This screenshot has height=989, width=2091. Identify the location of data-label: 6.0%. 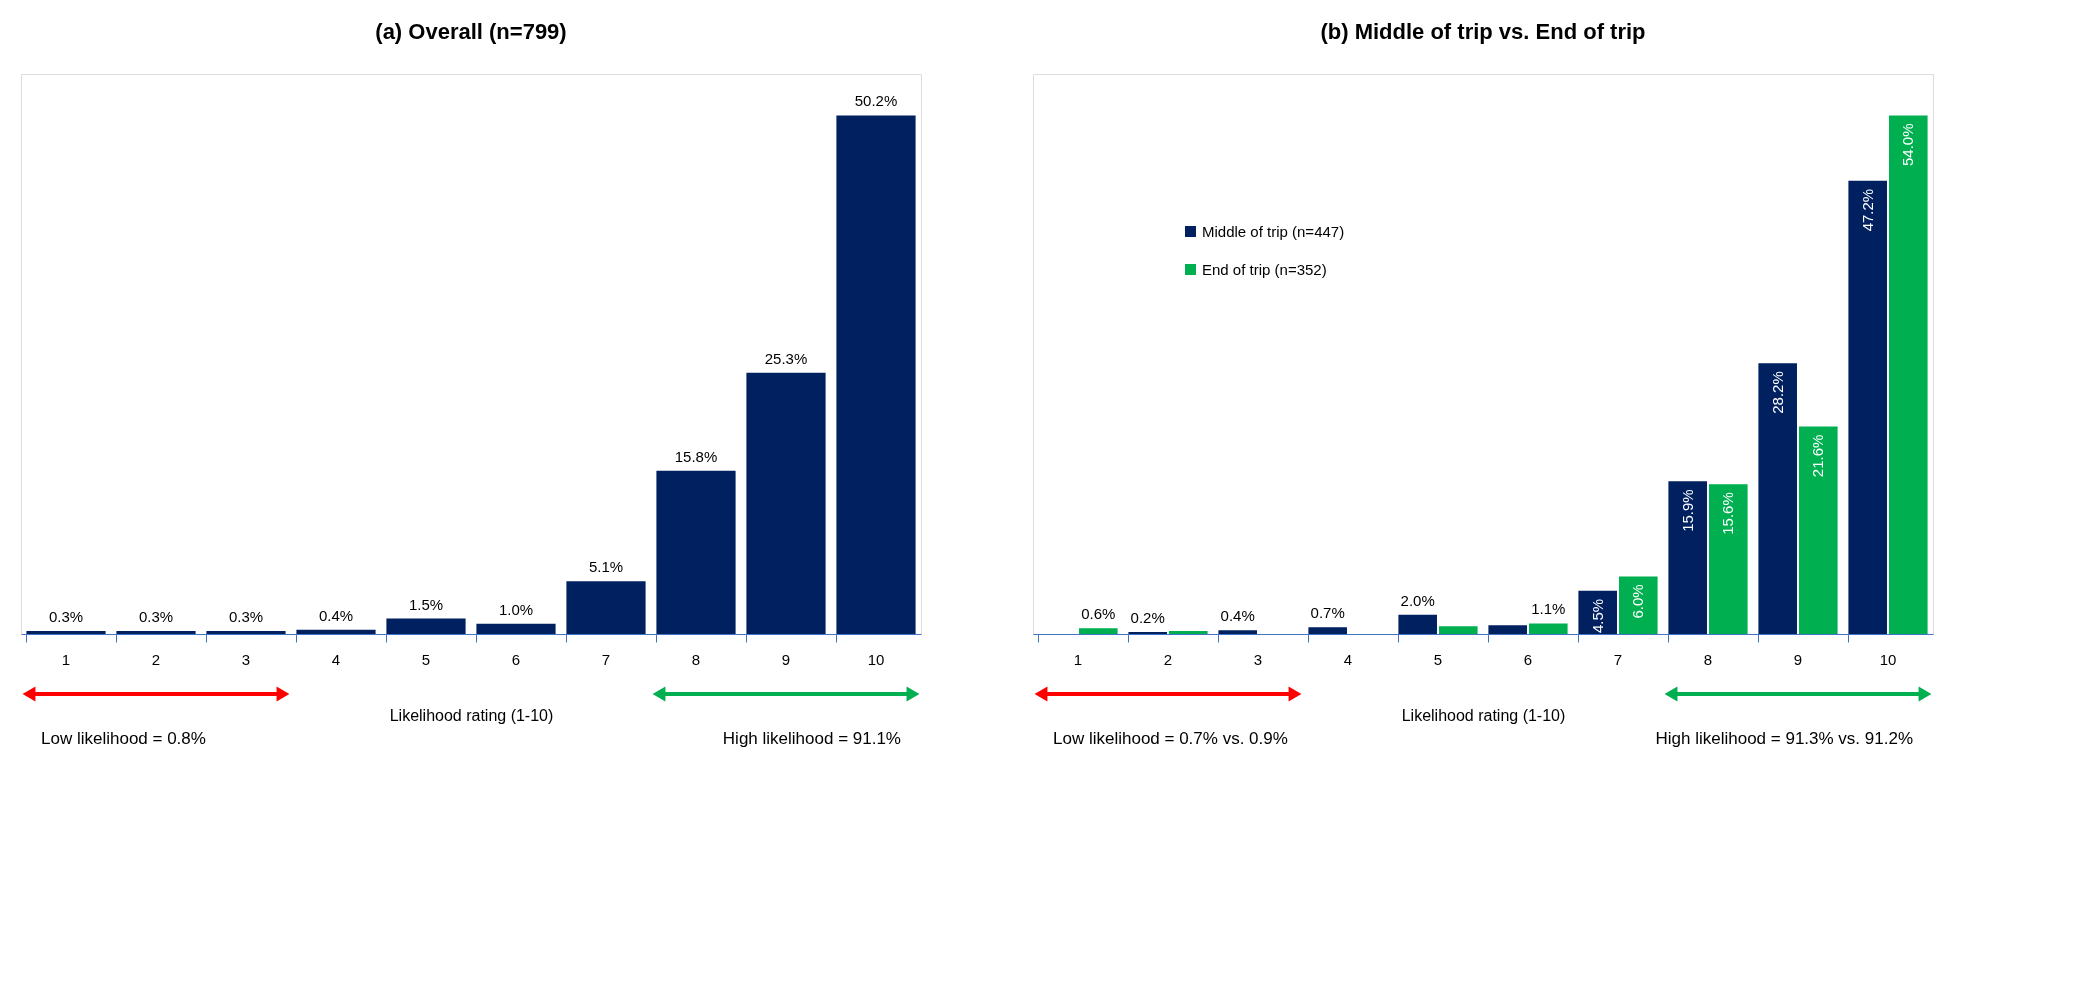
(1638, 601).